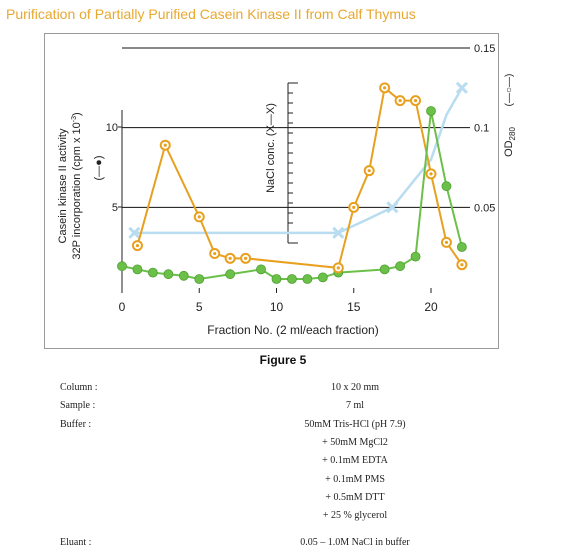  I want to click on condition-value: + 25 % glycerol, so click(355, 516).